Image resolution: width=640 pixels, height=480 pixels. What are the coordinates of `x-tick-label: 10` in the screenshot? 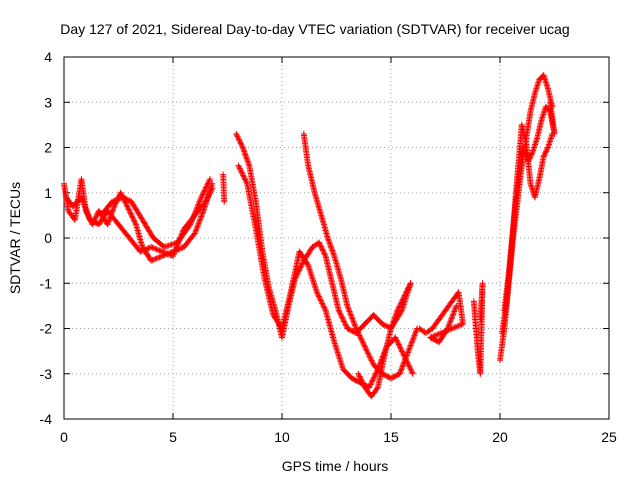 It's located at (282, 437).